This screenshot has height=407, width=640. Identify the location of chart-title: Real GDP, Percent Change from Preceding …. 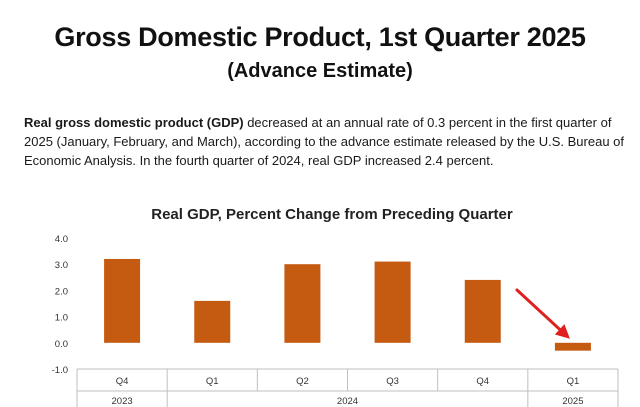
(332, 214).